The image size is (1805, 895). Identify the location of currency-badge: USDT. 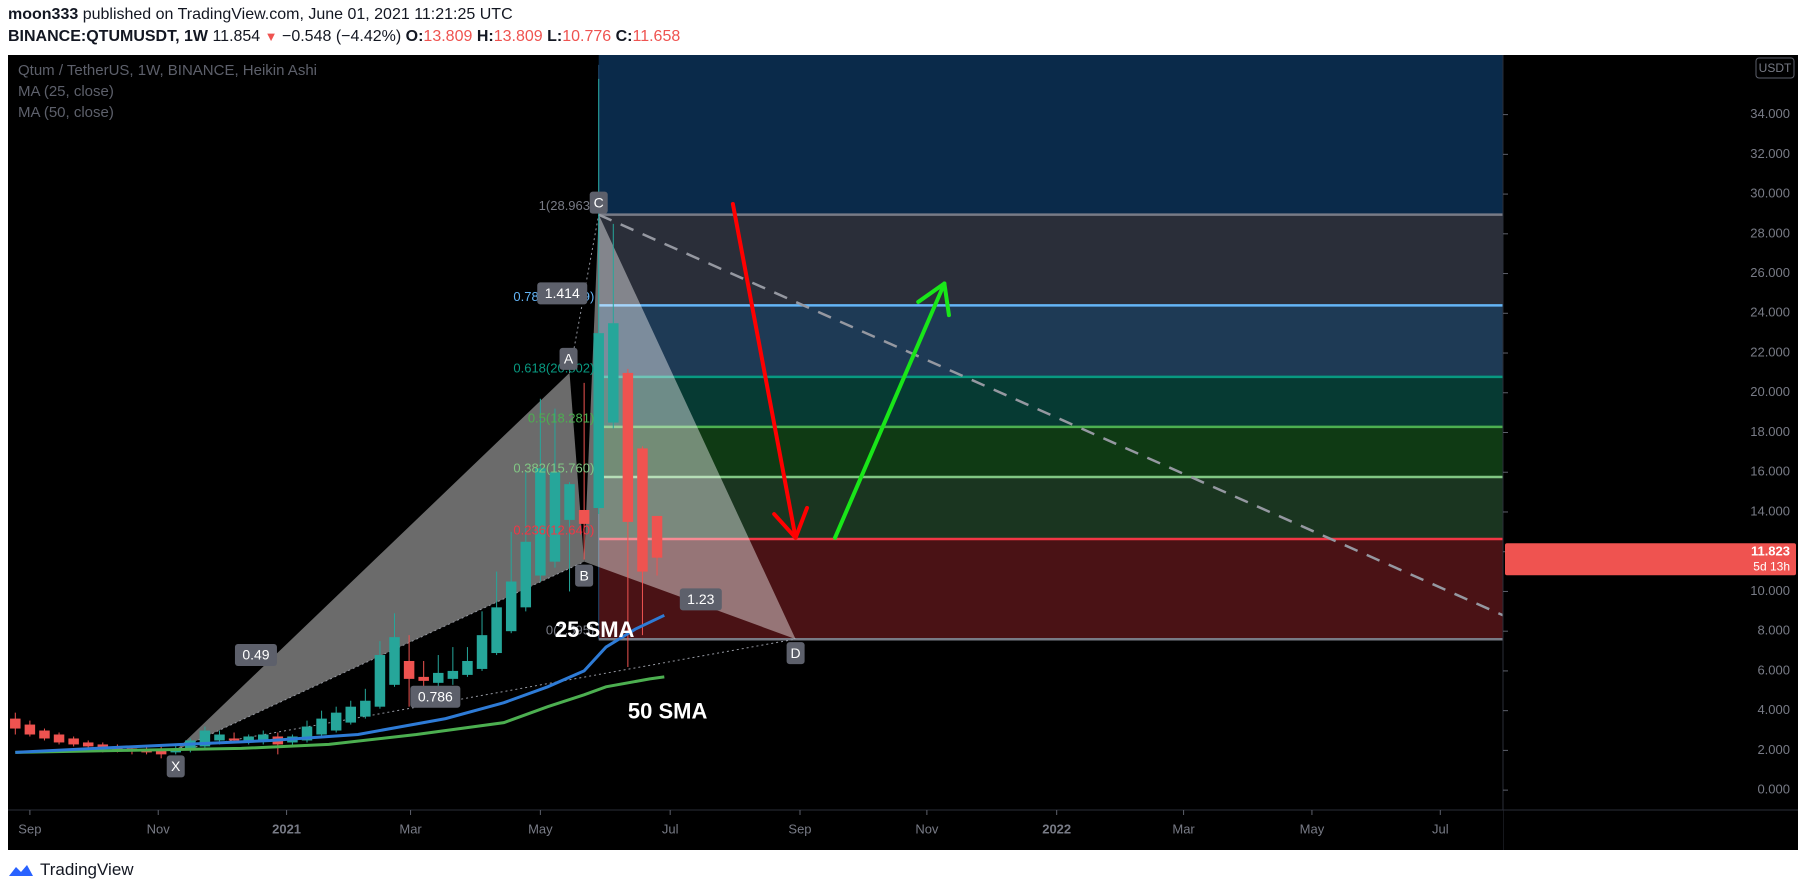
(1775, 68).